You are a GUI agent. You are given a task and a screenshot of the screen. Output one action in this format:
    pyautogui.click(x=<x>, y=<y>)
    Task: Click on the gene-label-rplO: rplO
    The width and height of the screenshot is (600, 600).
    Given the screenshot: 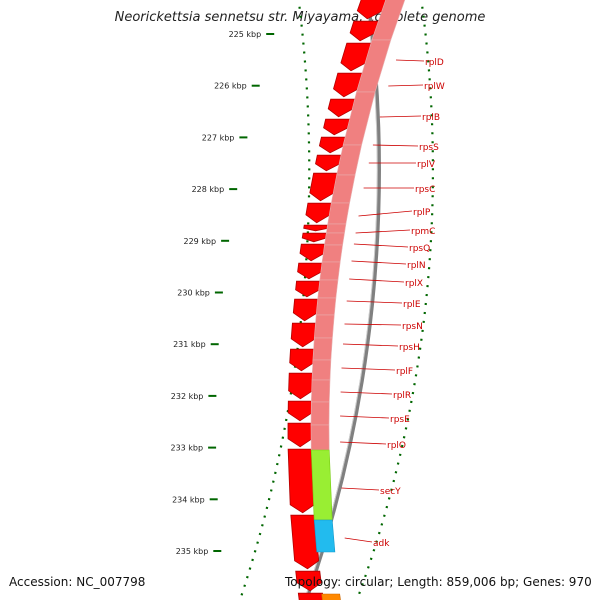 What is the action you would take?
    pyautogui.click(x=396, y=446)
    